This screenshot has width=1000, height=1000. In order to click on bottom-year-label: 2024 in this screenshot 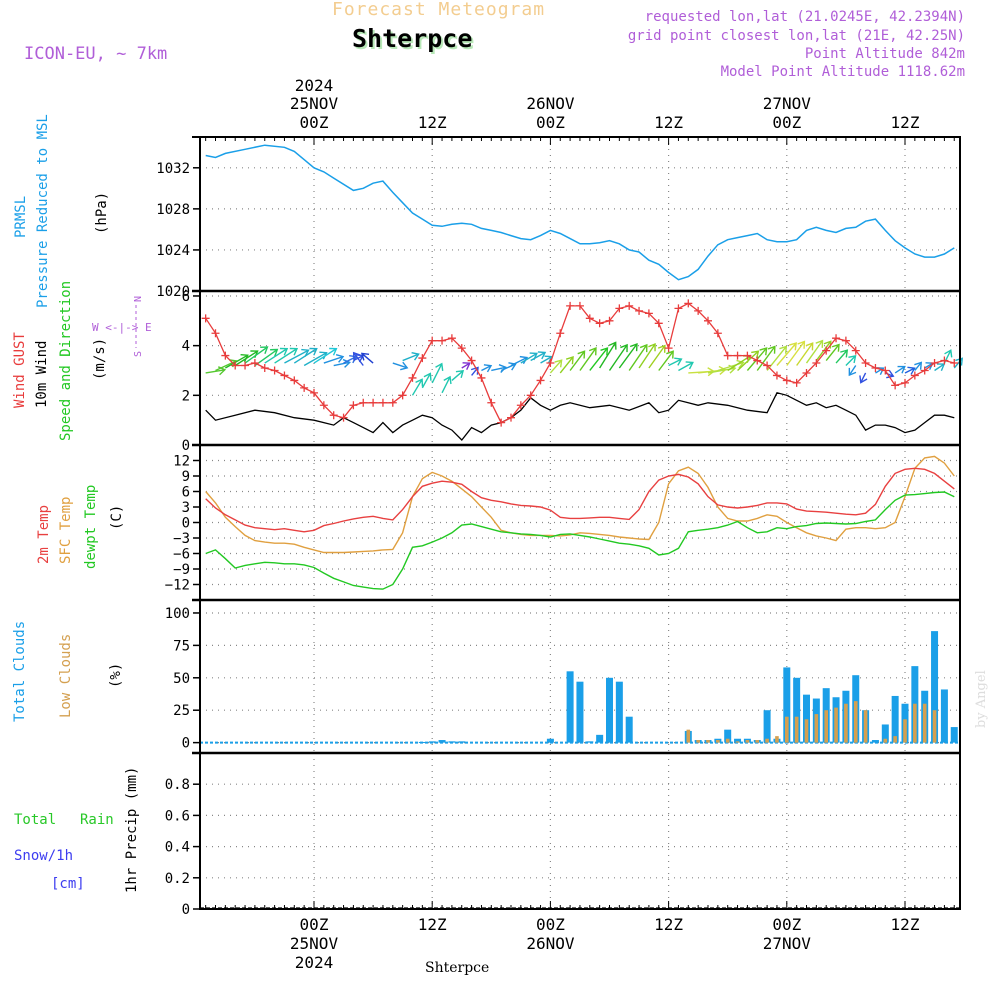, I will do `click(314, 962)`.